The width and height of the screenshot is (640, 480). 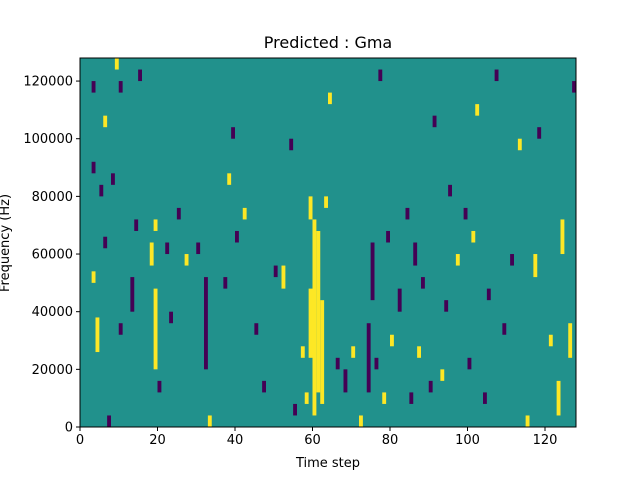 I want to click on y-tick-label: 60000, so click(x=52, y=255).